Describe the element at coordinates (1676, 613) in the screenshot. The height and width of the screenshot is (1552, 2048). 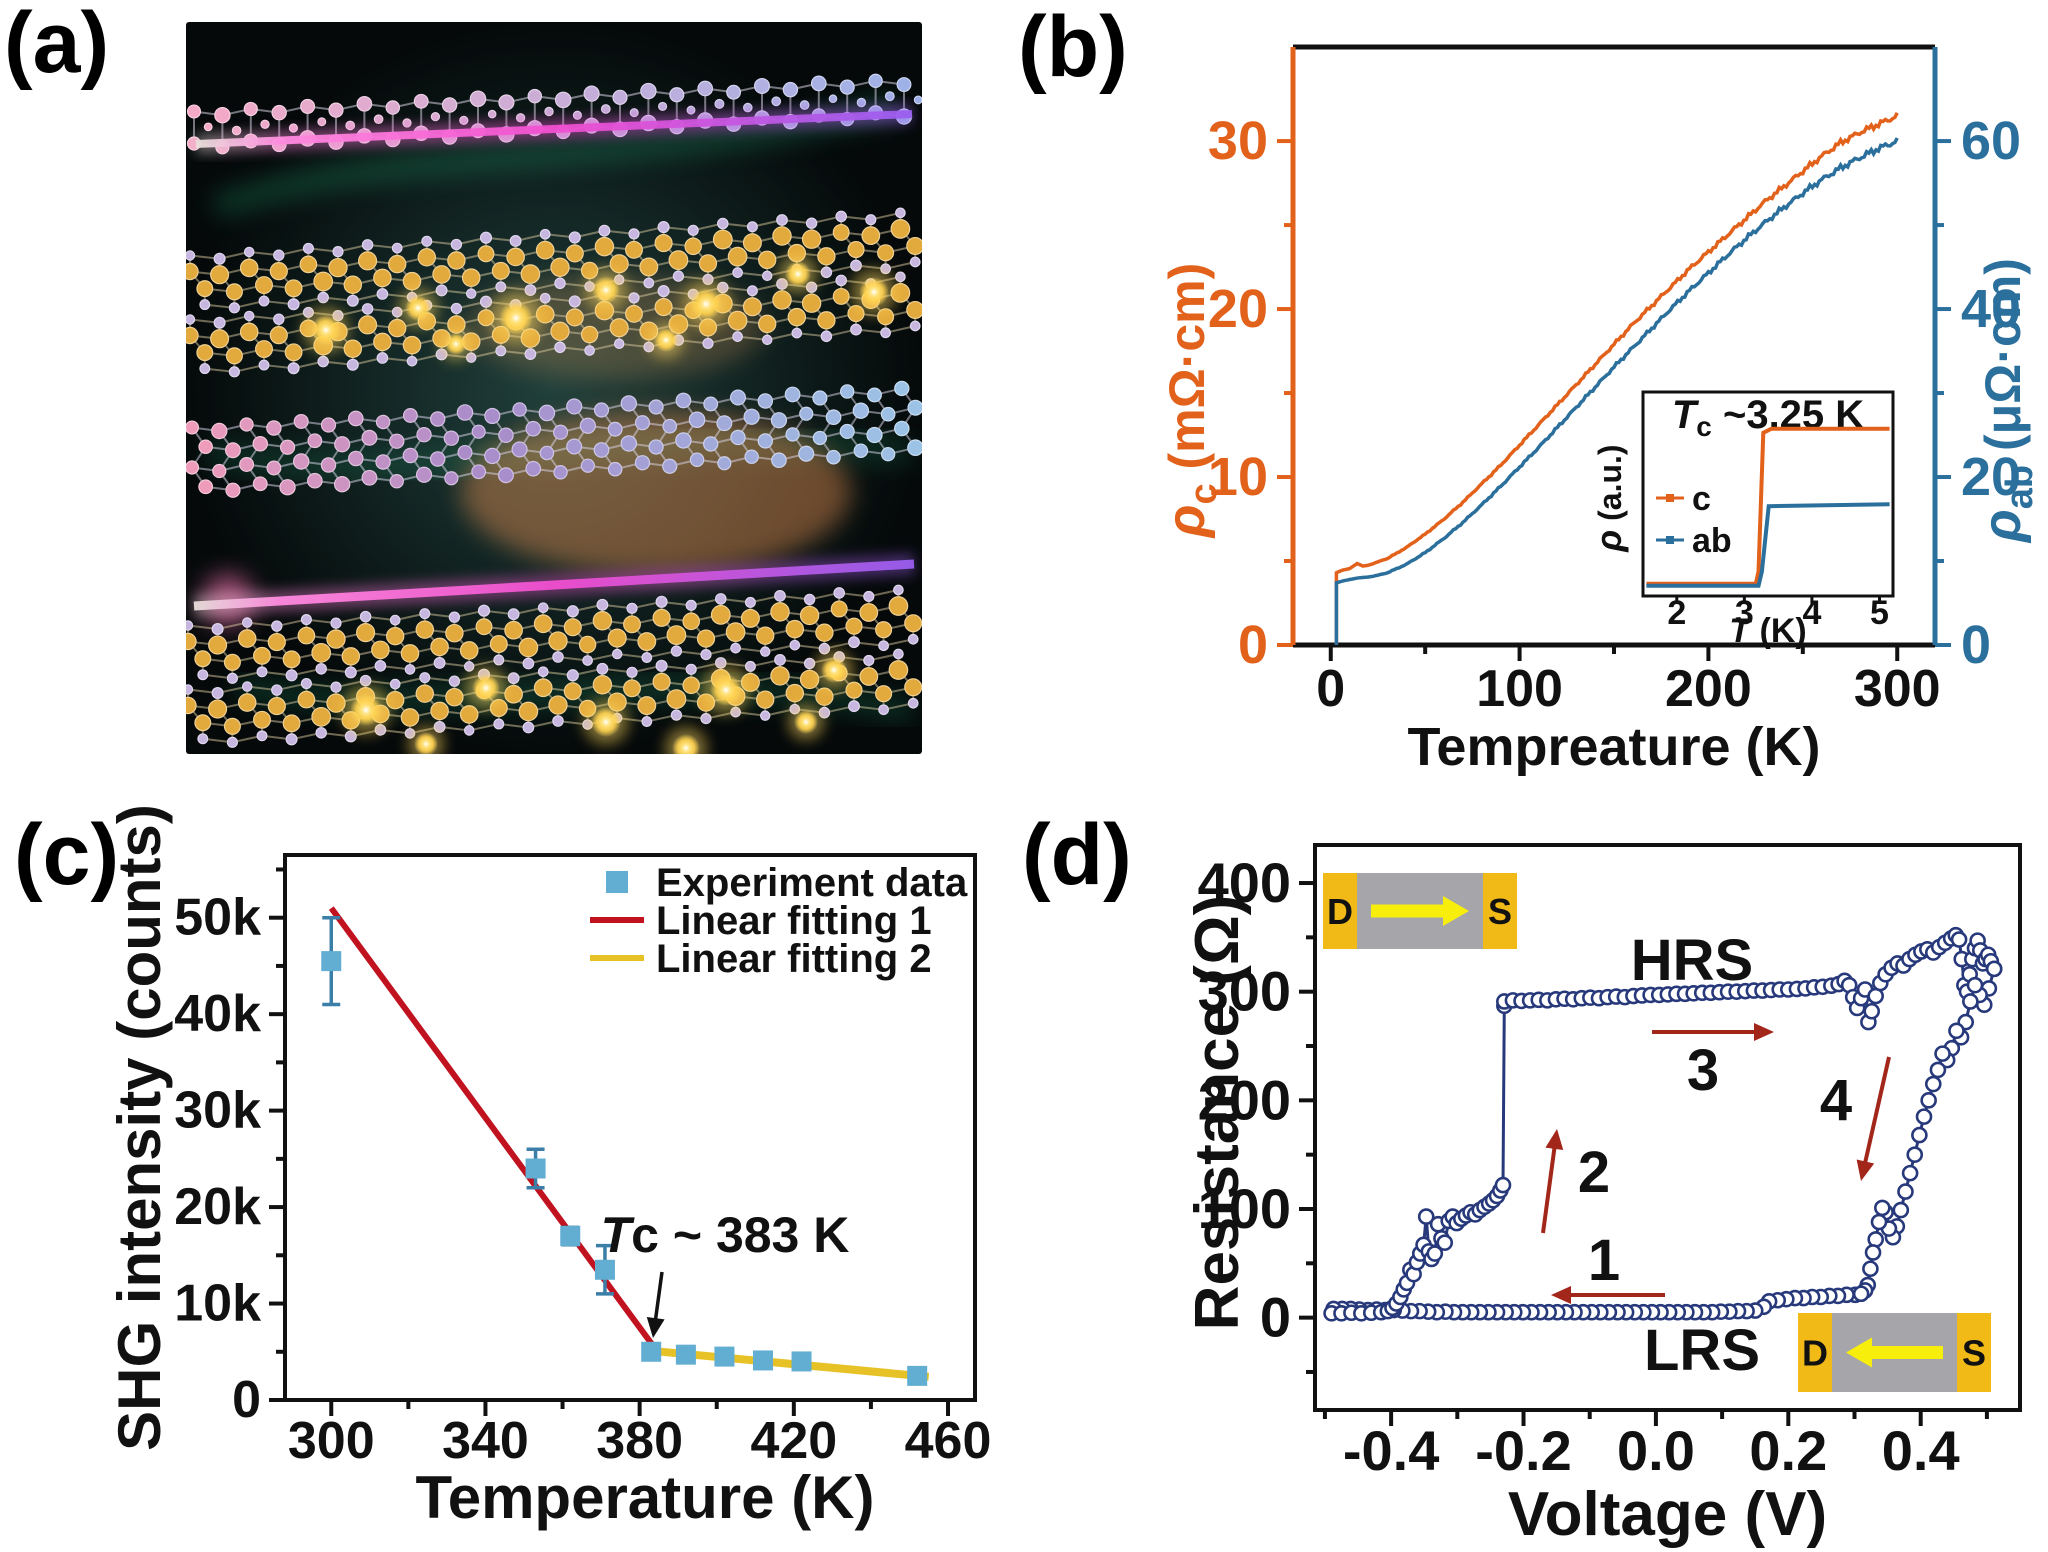
I see `b-inset-x-tick: 2` at that location.